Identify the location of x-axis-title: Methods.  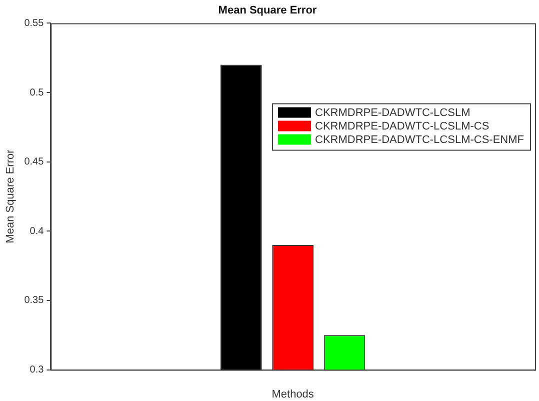
(293, 394).